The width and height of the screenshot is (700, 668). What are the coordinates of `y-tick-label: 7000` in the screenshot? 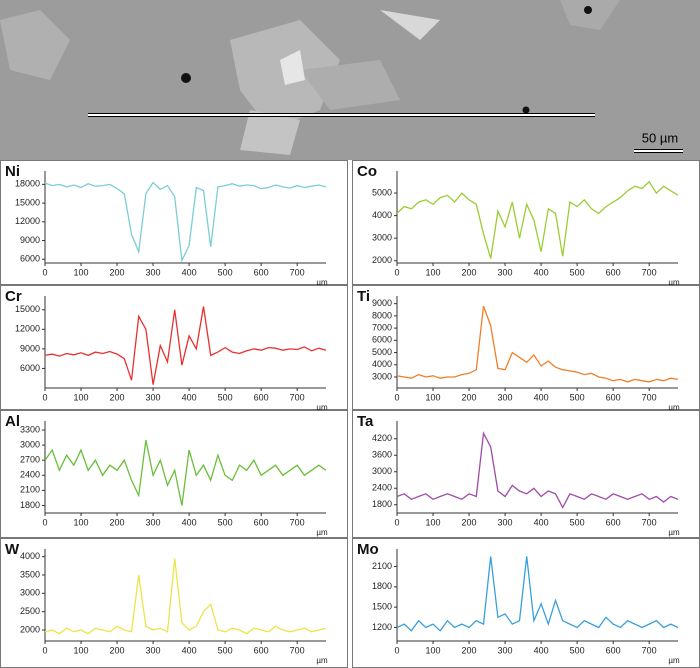 It's located at (382, 327).